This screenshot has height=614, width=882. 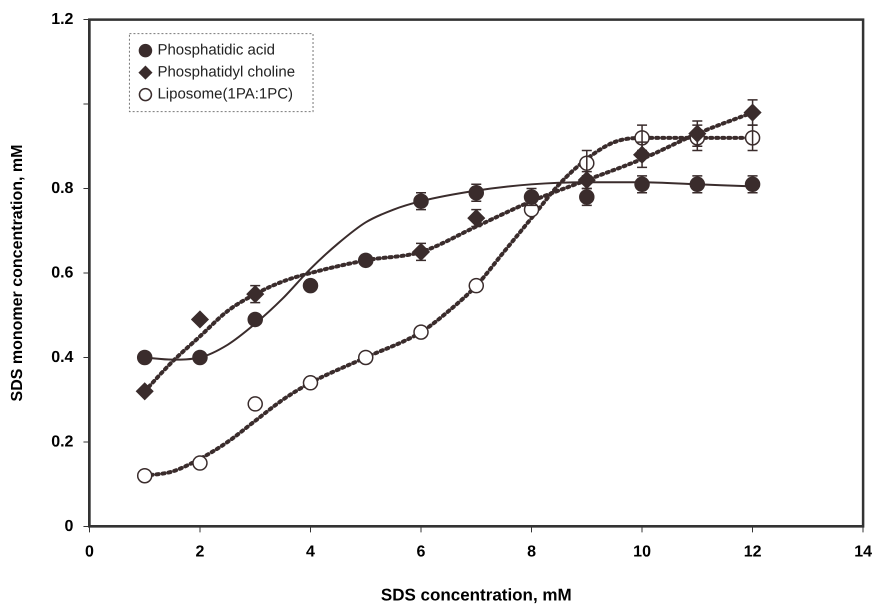 I want to click on x-tick-label: 12, so click(x=753, y=551).